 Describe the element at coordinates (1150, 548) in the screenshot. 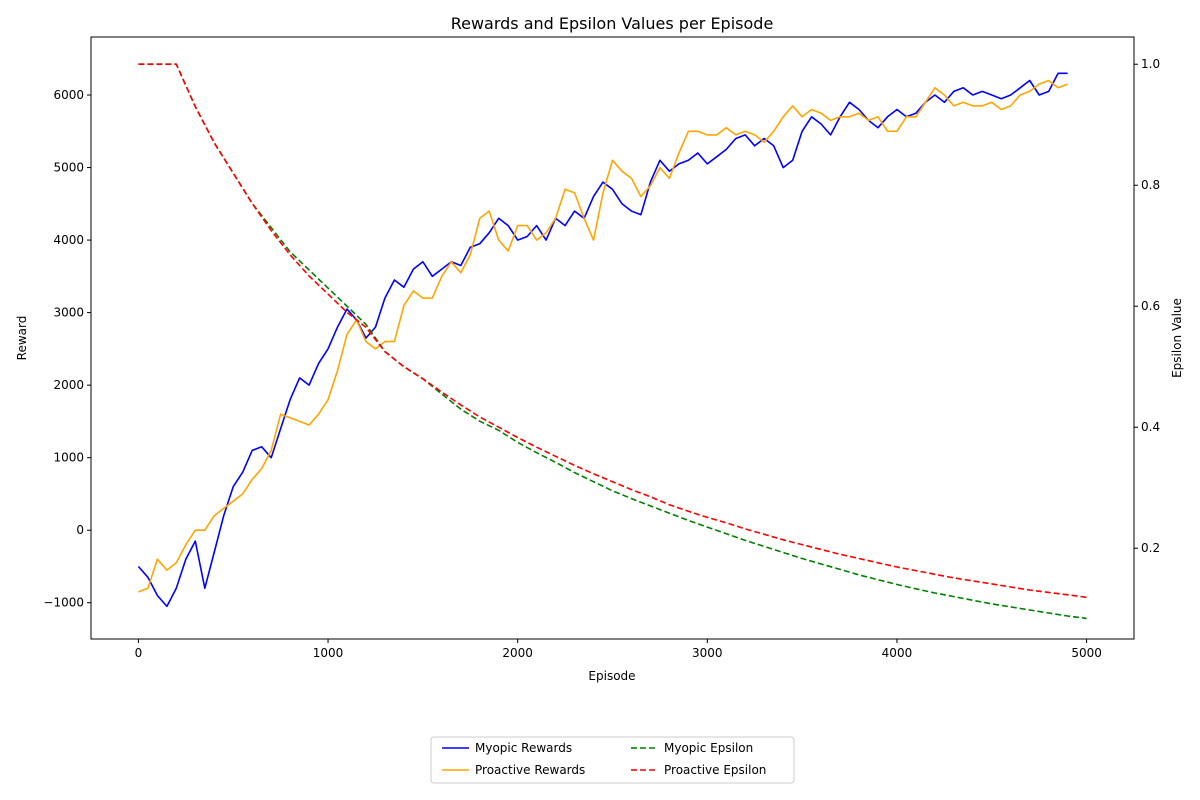

I see `y2-tick-label: 0.2` at that location.